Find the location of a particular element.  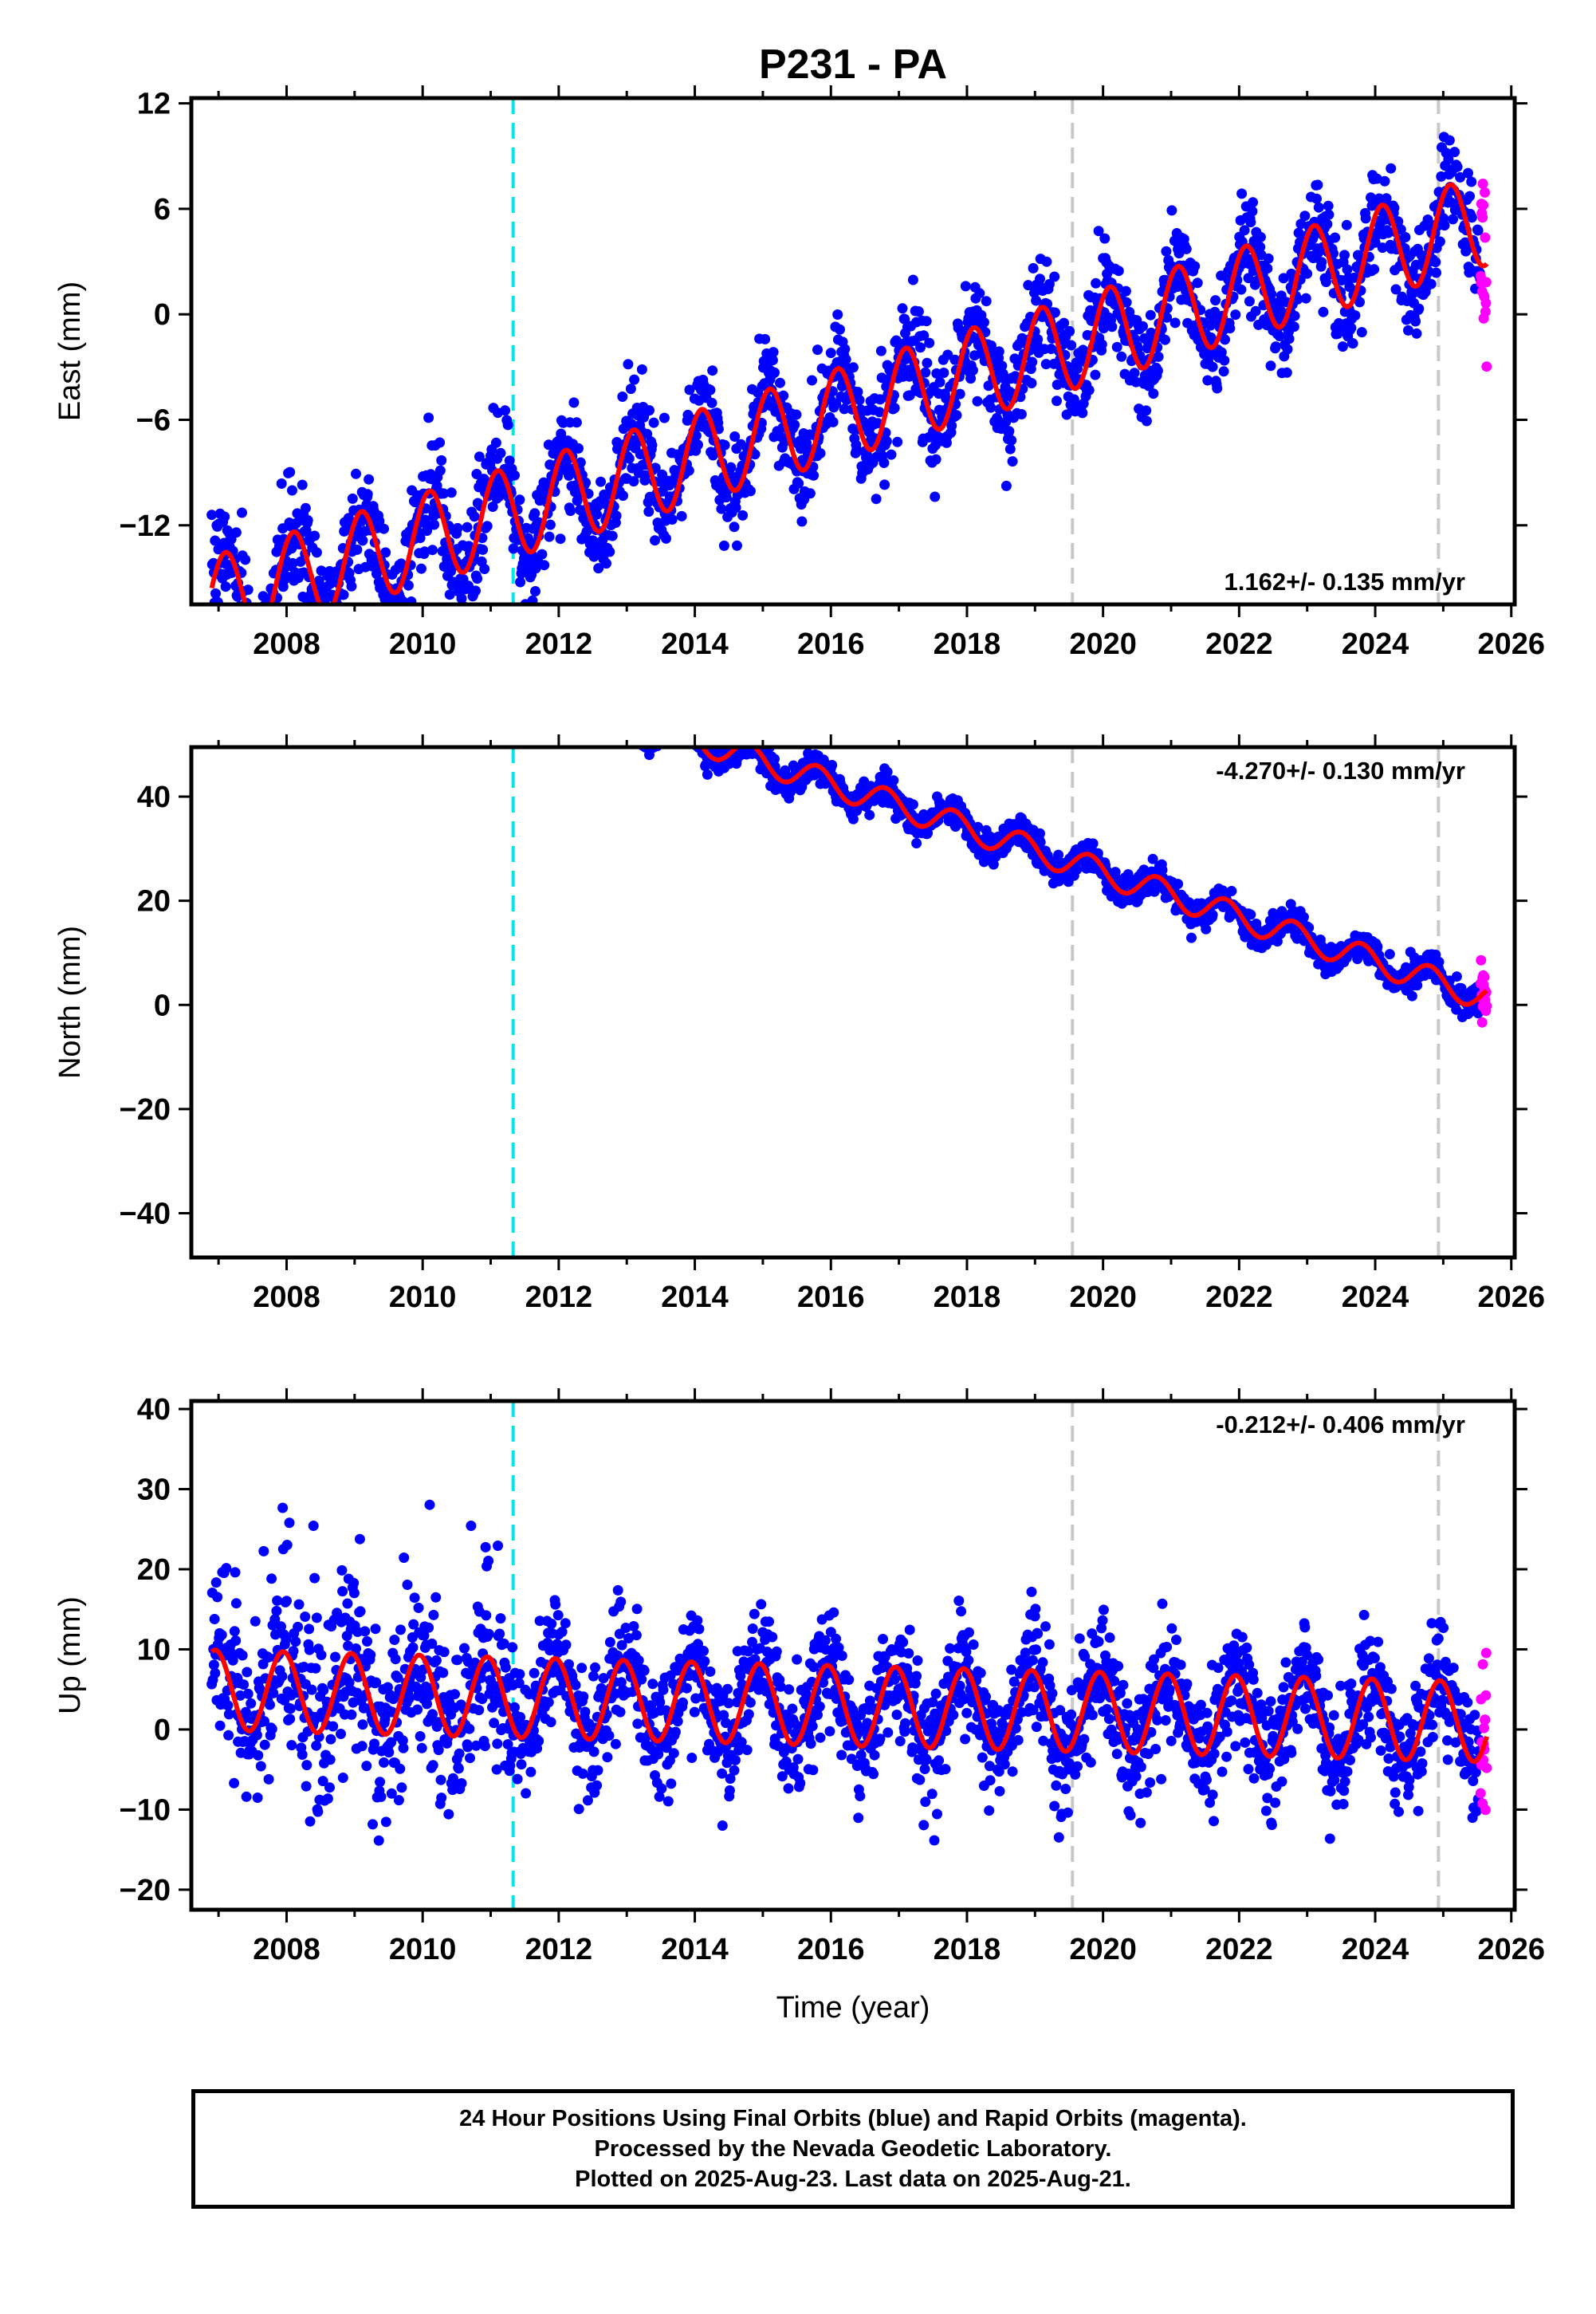

up-final-orbit-points is located at coordinates (849, 1673).